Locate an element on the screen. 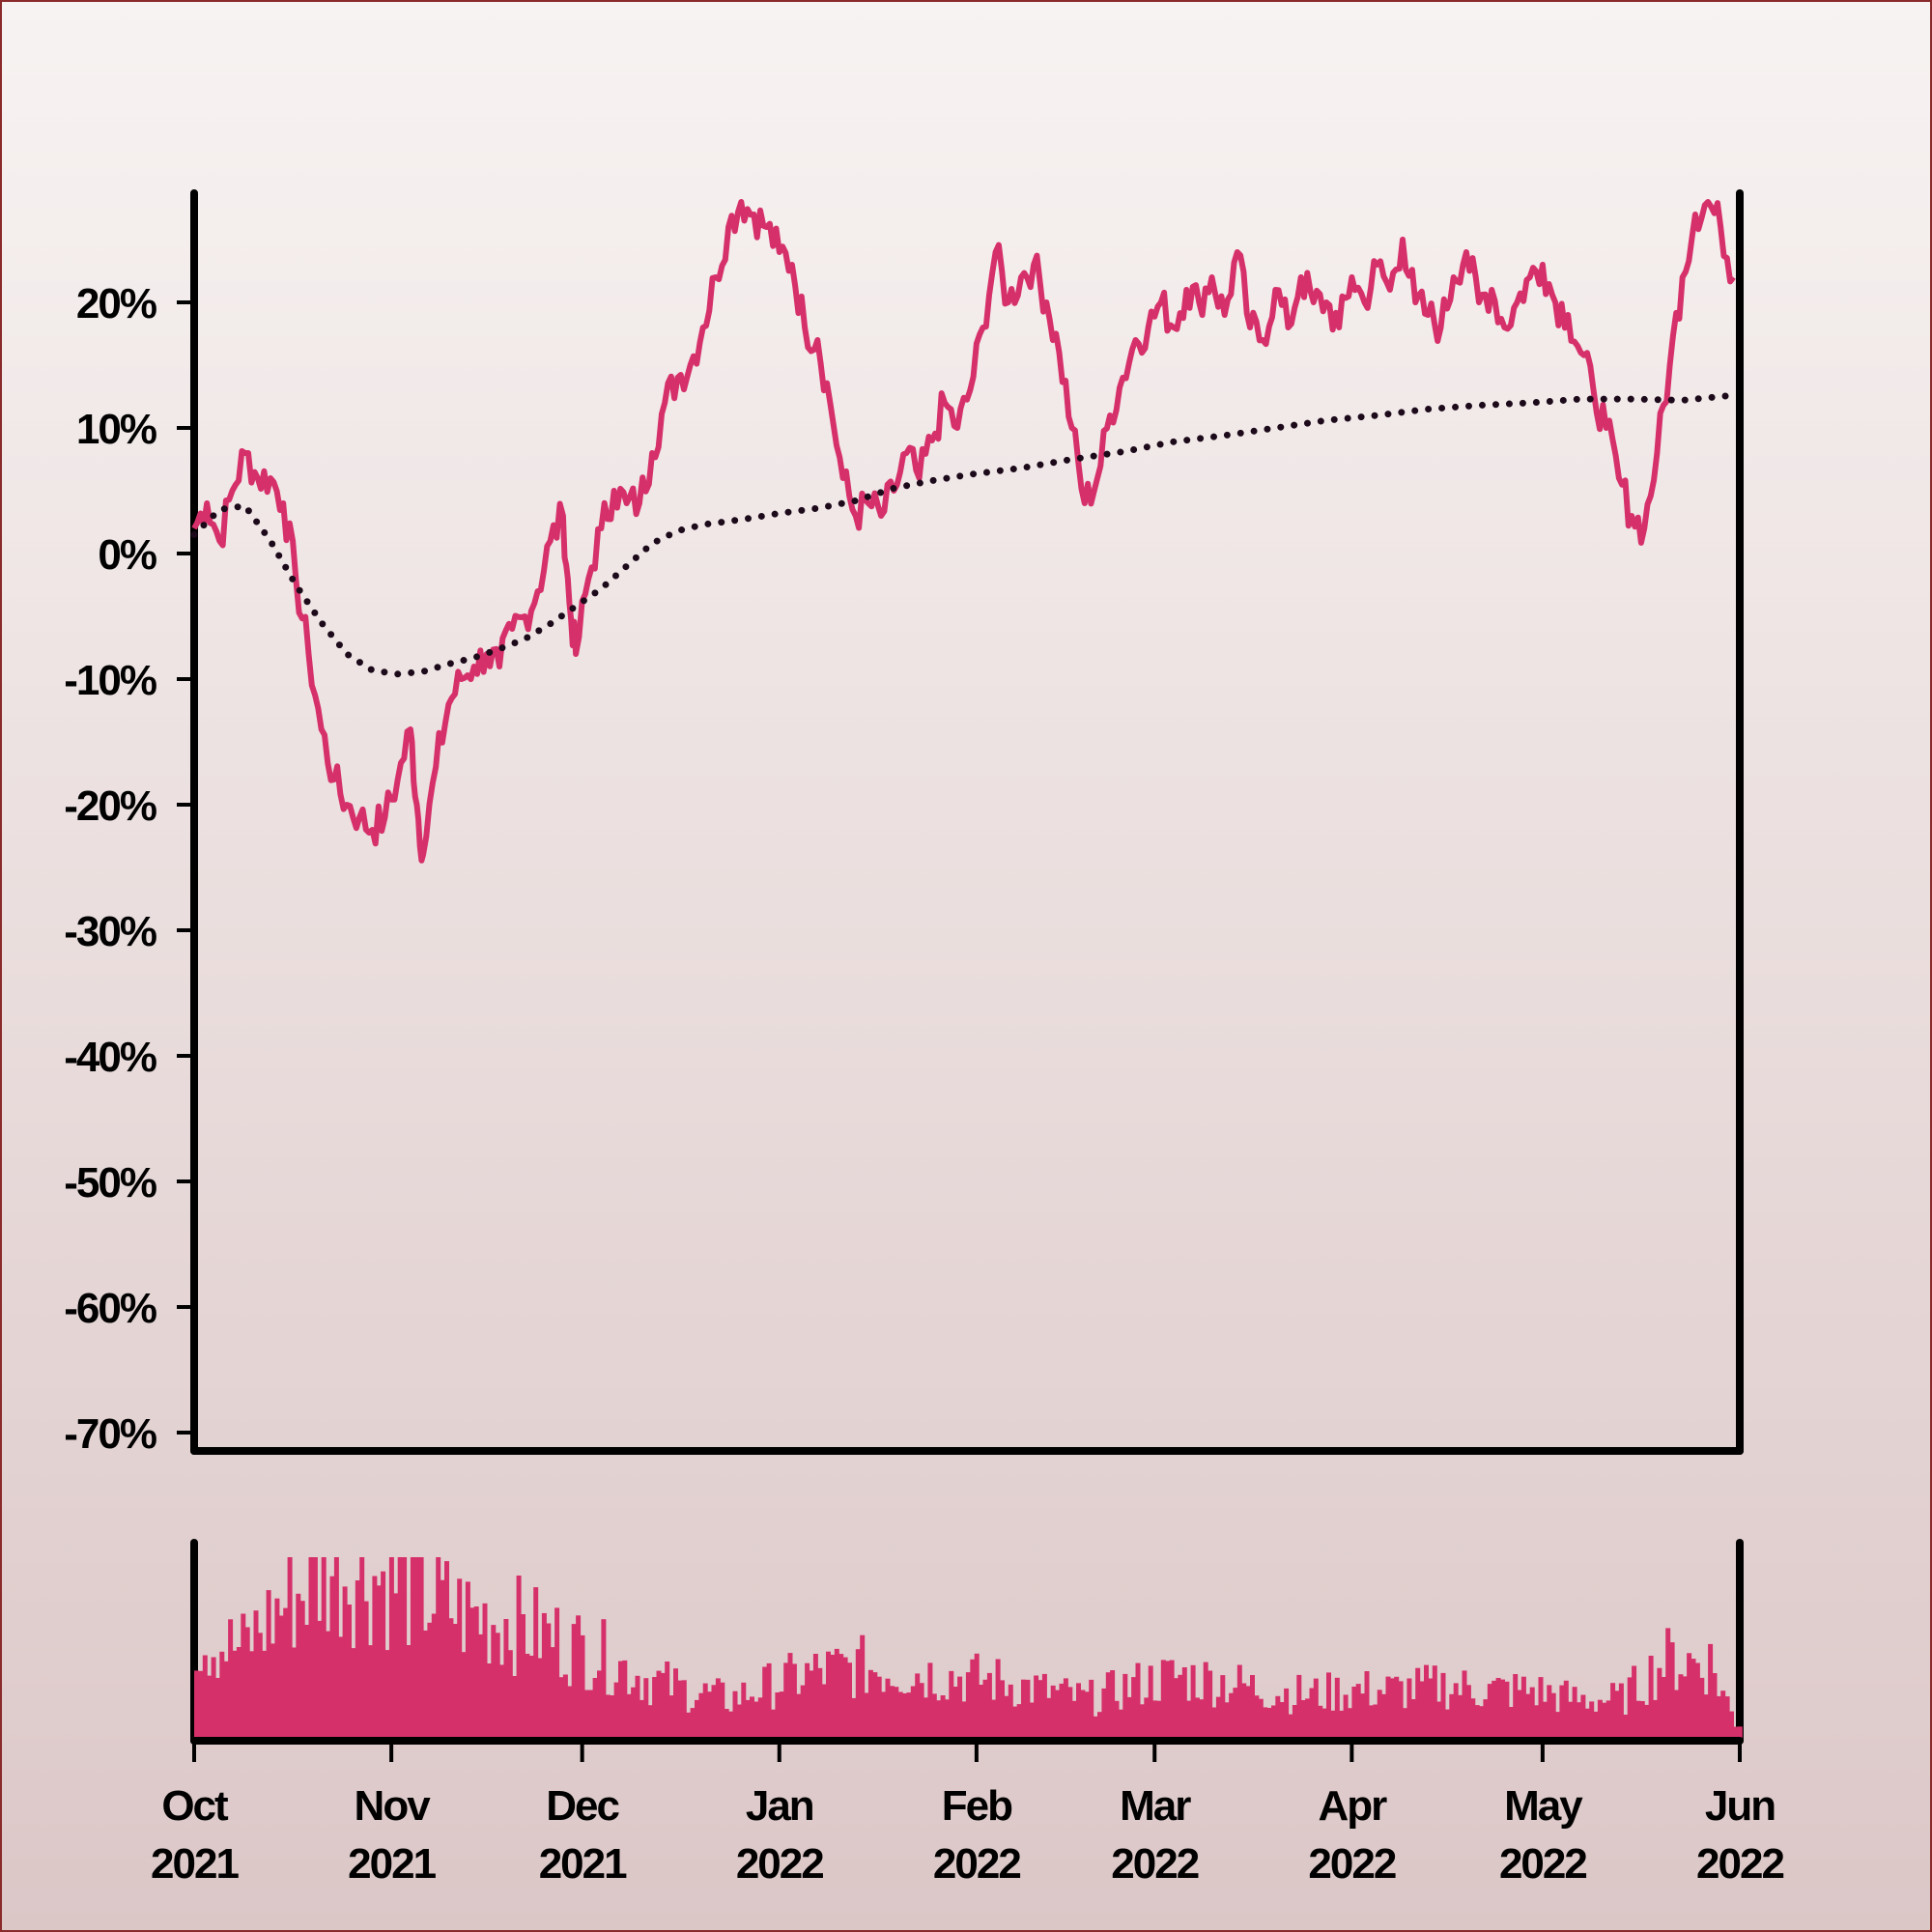 The image size is (1932, 1932). y-tick-label: -10% is located at coordinates (110, 680).